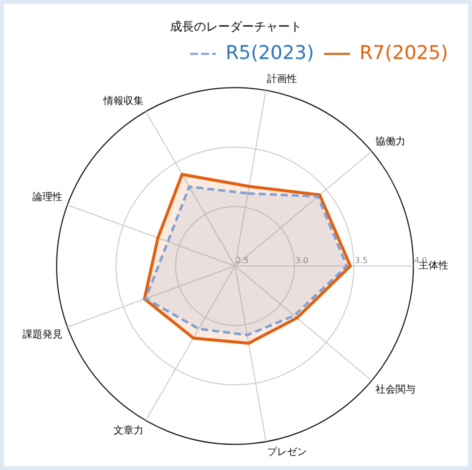 Image resolution: width=472 pixels, height=470 pixels. Describe the element at coordinates (123, 100) in the screenshot. I see `spoke-label: 情報収集` at that location.